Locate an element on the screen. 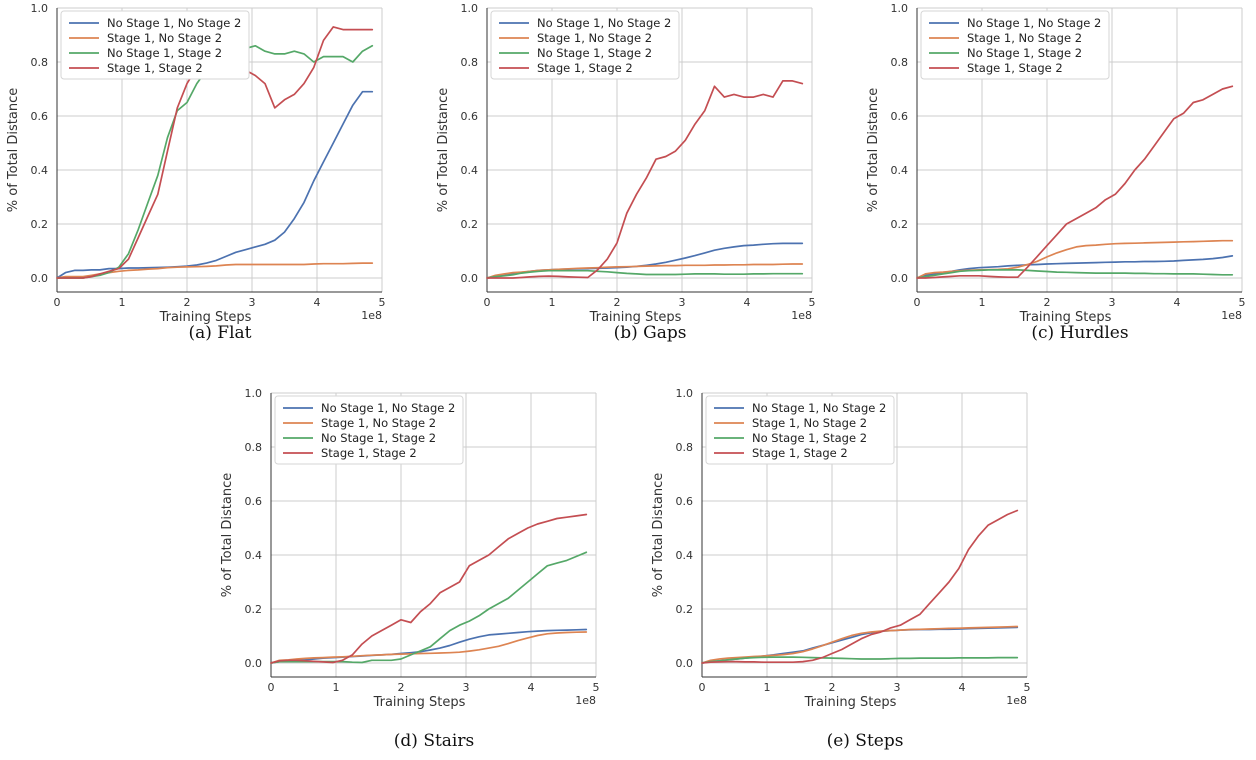 This screenshot has width=1256, height=760. panel-caption: (d) Stairs is located at coordinates (434, 741).